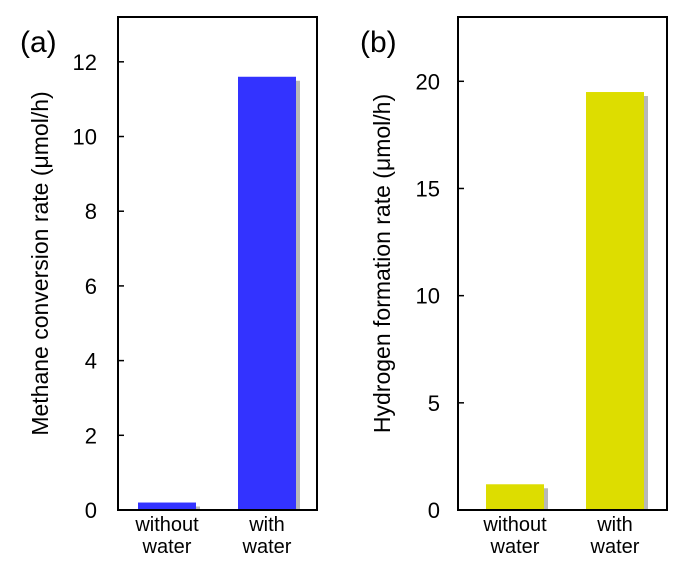  What do you see at coordinates (434, 403) in the screenshot?
I see `y-tick-label: 5` at bounding box center [434, 403].